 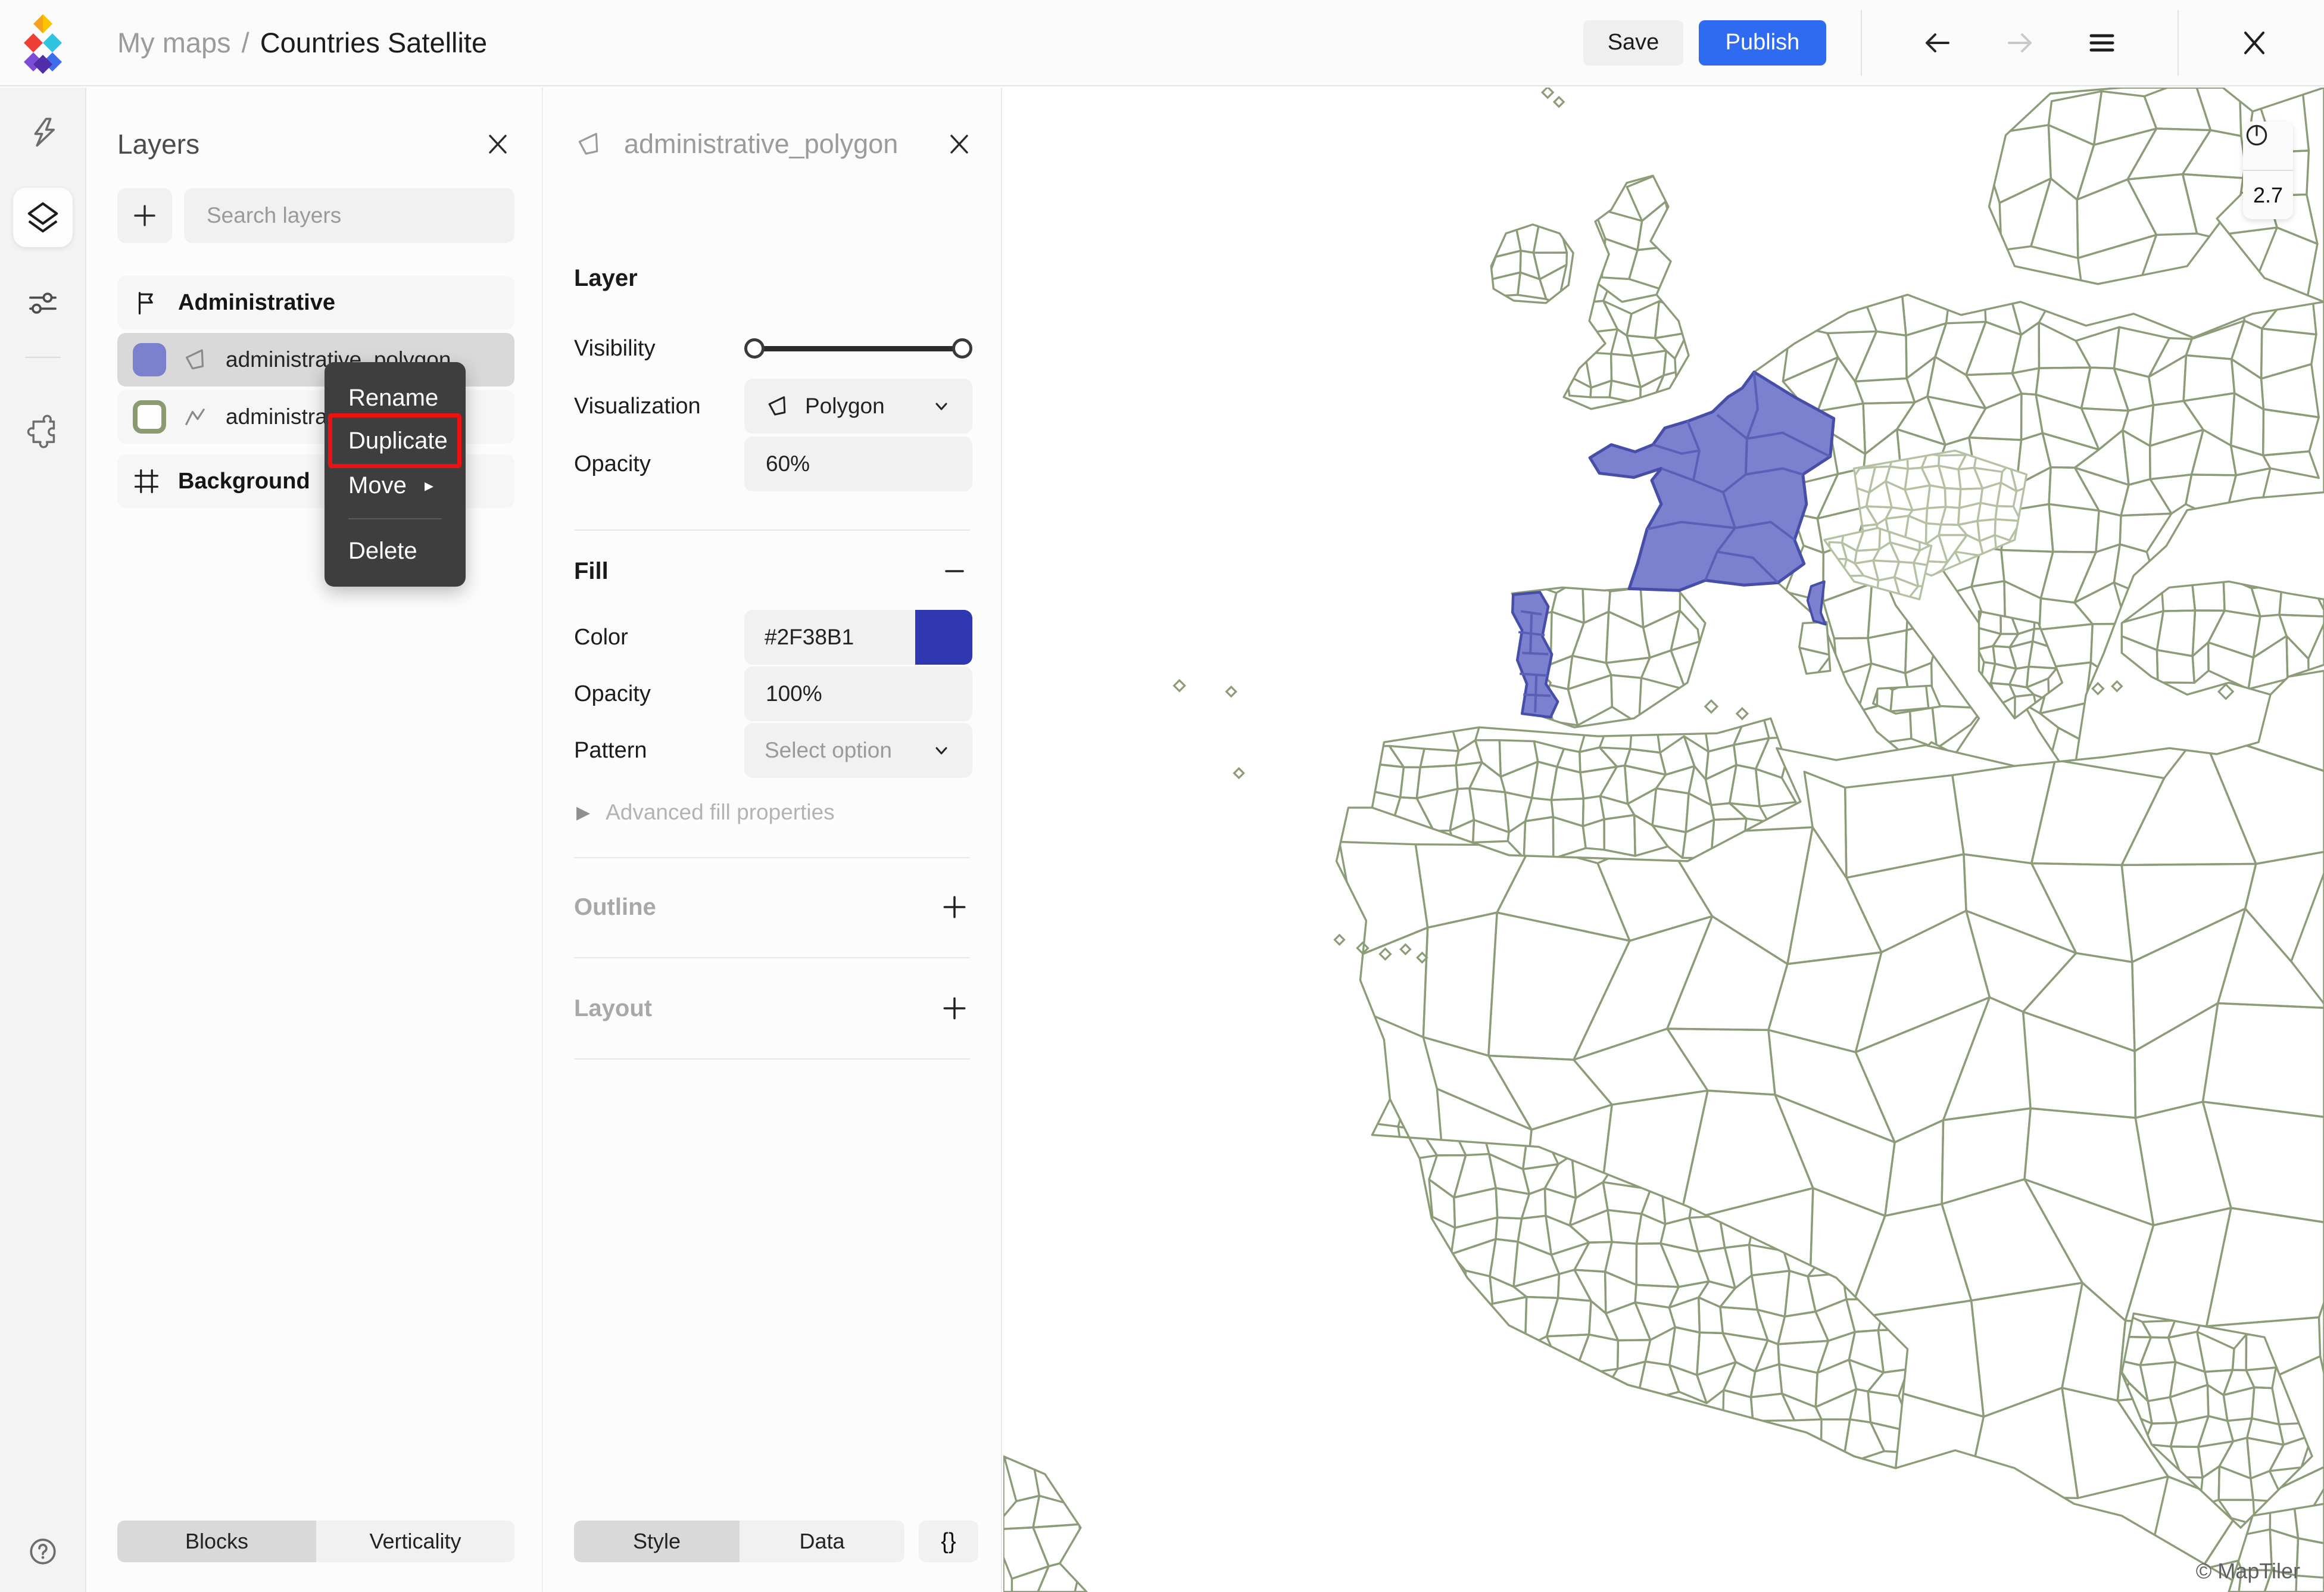 What do you see at coordinates (761, 144) in the screenshot?
I see `selected-layer-title: administrative_polygon` at bounding box center [761, 144].